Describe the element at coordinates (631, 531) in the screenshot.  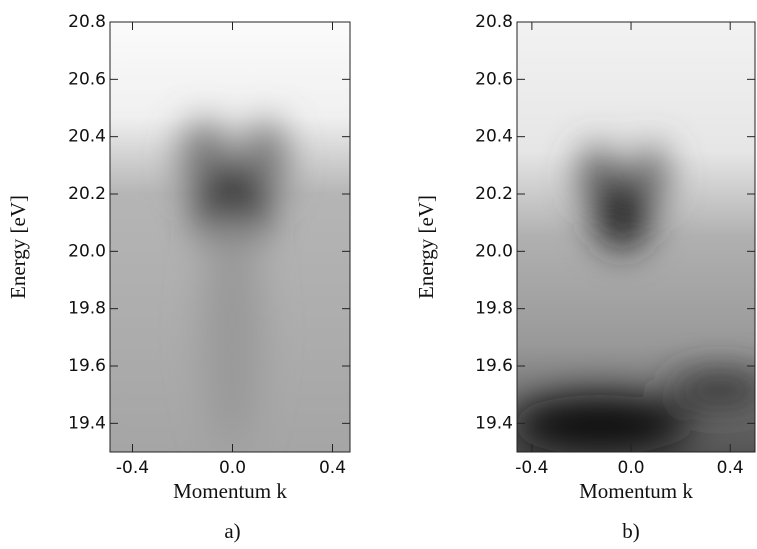
I see `panel-label: b)` at that location.